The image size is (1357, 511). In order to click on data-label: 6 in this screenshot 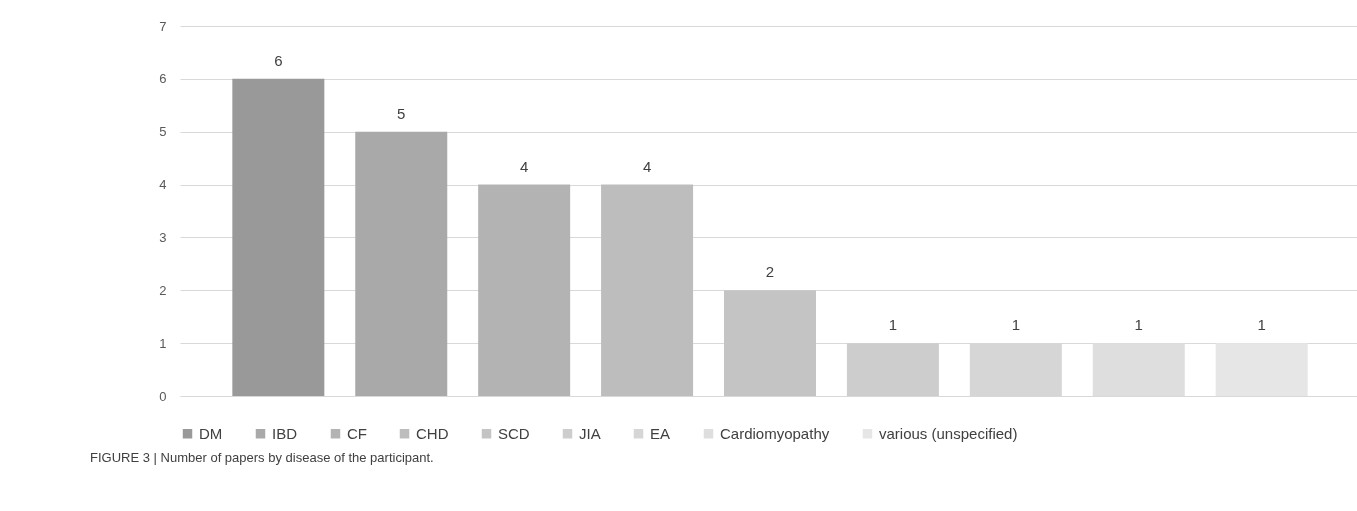, I will do `click(278, 60)`.